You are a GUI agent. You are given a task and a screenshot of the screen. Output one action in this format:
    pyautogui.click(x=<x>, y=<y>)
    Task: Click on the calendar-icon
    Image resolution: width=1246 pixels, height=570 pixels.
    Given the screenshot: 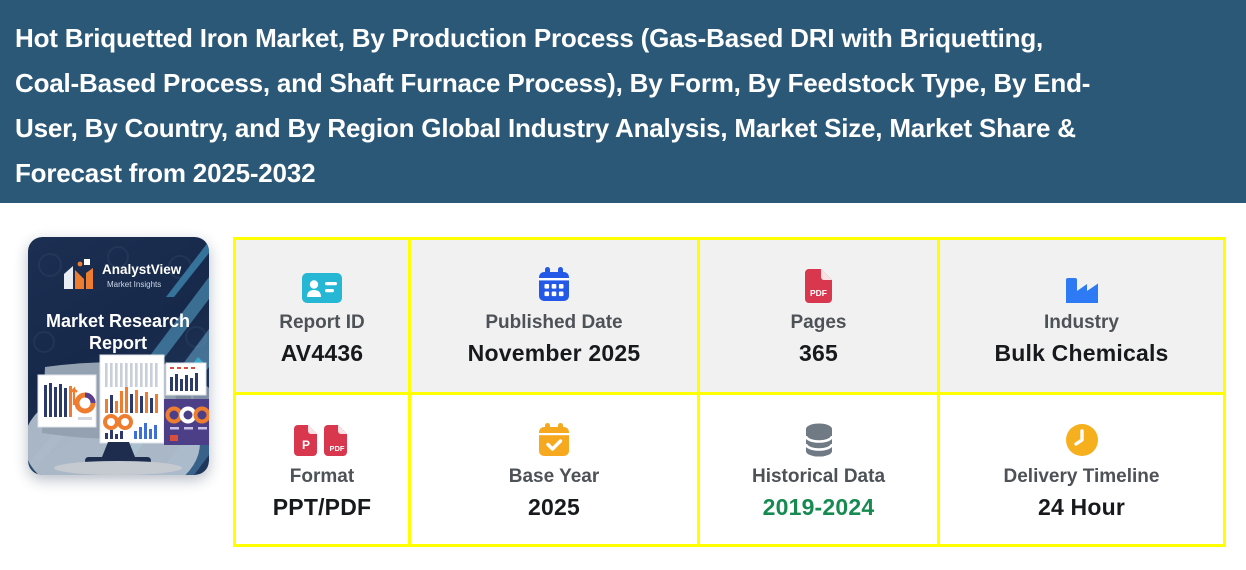 What is the action you would take?
    pyautogui.click(x=554, y=284)
    